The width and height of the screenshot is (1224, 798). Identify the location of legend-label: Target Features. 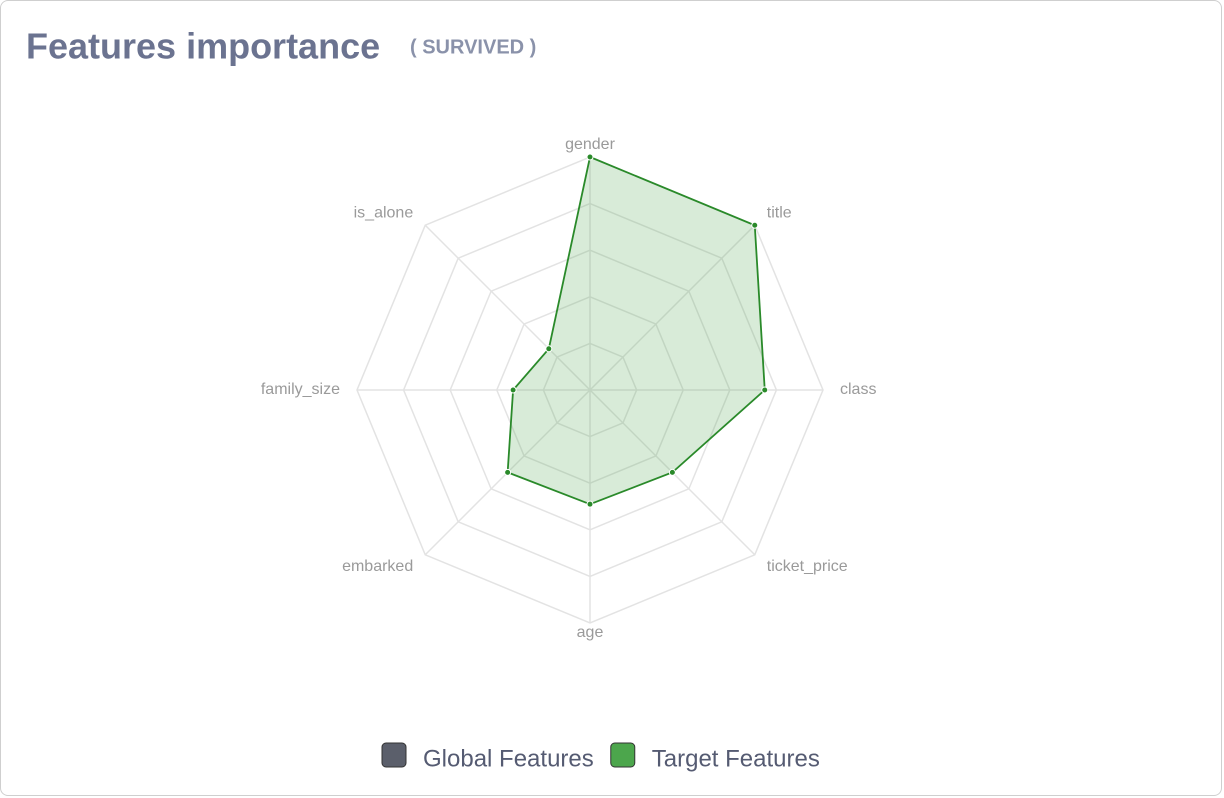
(736, 758).